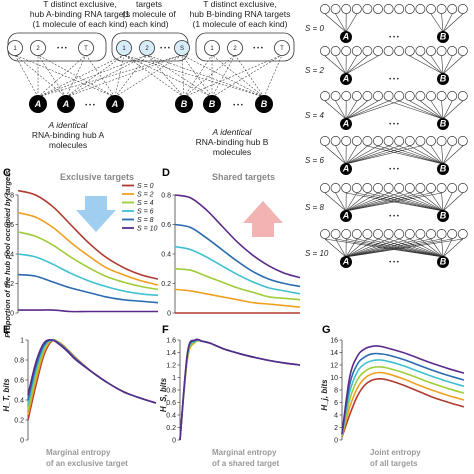 The image size is (474, 474). What do you see at coordinates (346, 169) in the screenshot?
I see `s-hub-a-label: A` at bounding box center [346, 169].